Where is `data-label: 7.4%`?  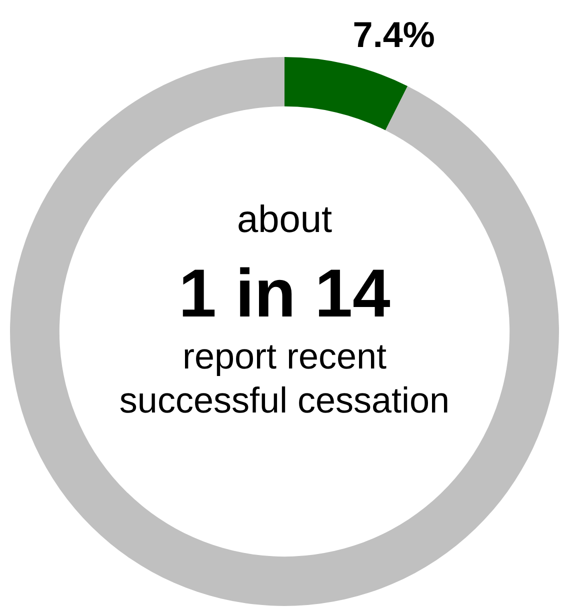 data-label: 7.4% is located at coordinates (393, 34).